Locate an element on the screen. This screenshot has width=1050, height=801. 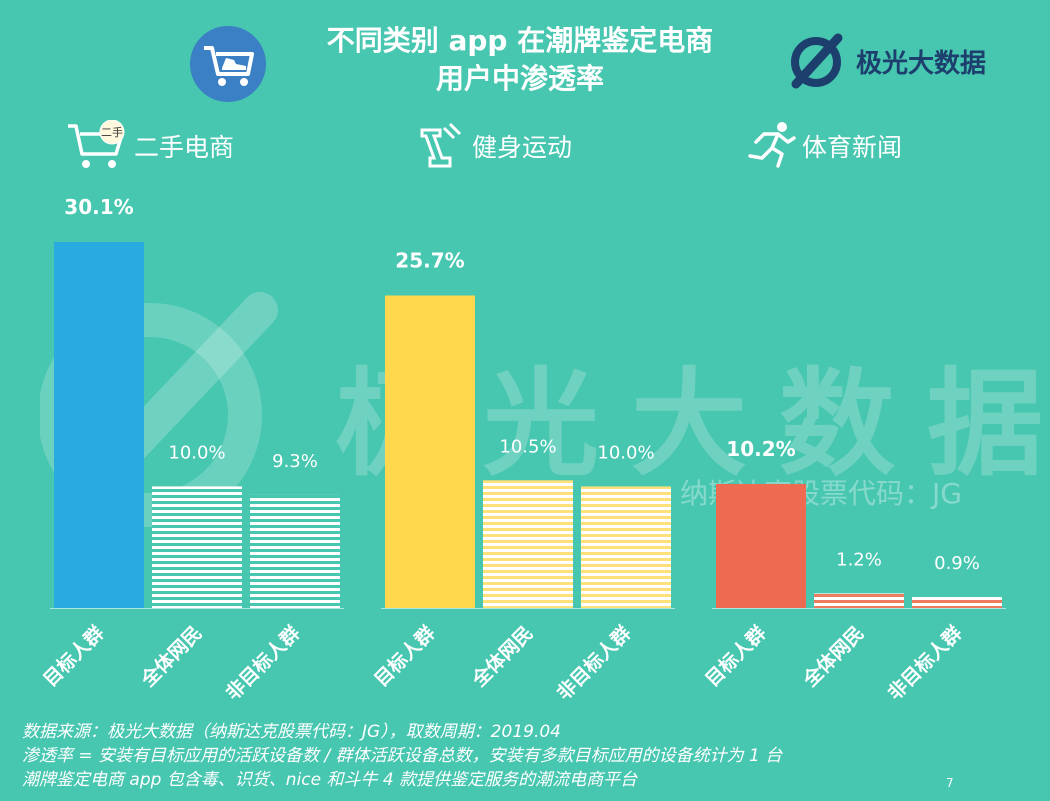
brand-name: 极光大数据 is located at coordinates (921, 64).